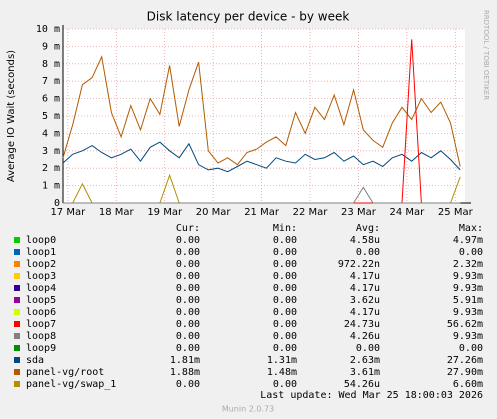  What do you see at coordinates (371, 395) in the screenshot?
I see `last-update: Last update: Wed Mar 25 18:00:03 2026` at bounding box center [371, 395].